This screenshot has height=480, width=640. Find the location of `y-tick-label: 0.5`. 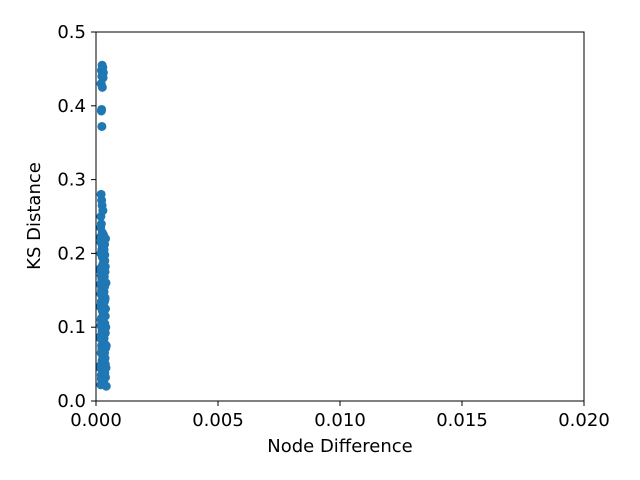

y-tick-label: 0.5 is located at coordinates (71, 32).